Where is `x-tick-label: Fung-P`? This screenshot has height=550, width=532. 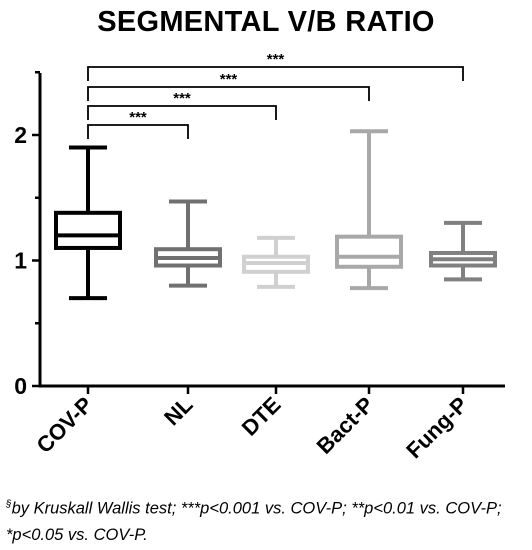 x-tick-label: Fung-P is located at coordinates (436, 427).